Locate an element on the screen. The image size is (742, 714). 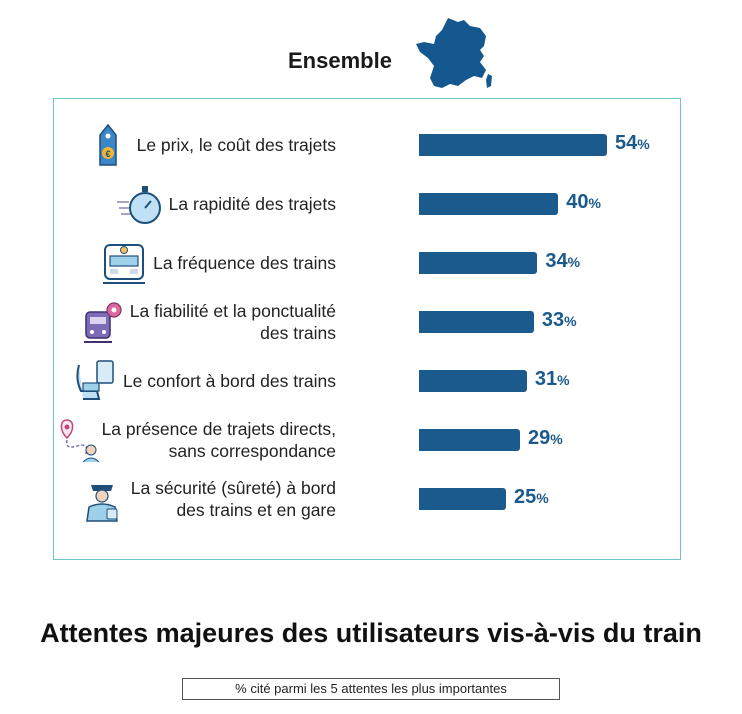
price-tag-icon: € is located at coordinates (108, 145).